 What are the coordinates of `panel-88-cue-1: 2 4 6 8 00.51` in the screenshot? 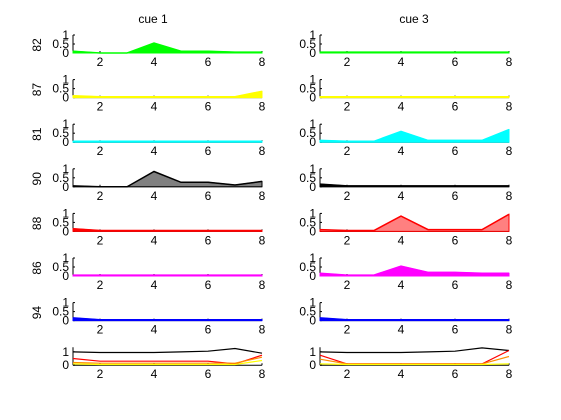 It's located at (158, 226).